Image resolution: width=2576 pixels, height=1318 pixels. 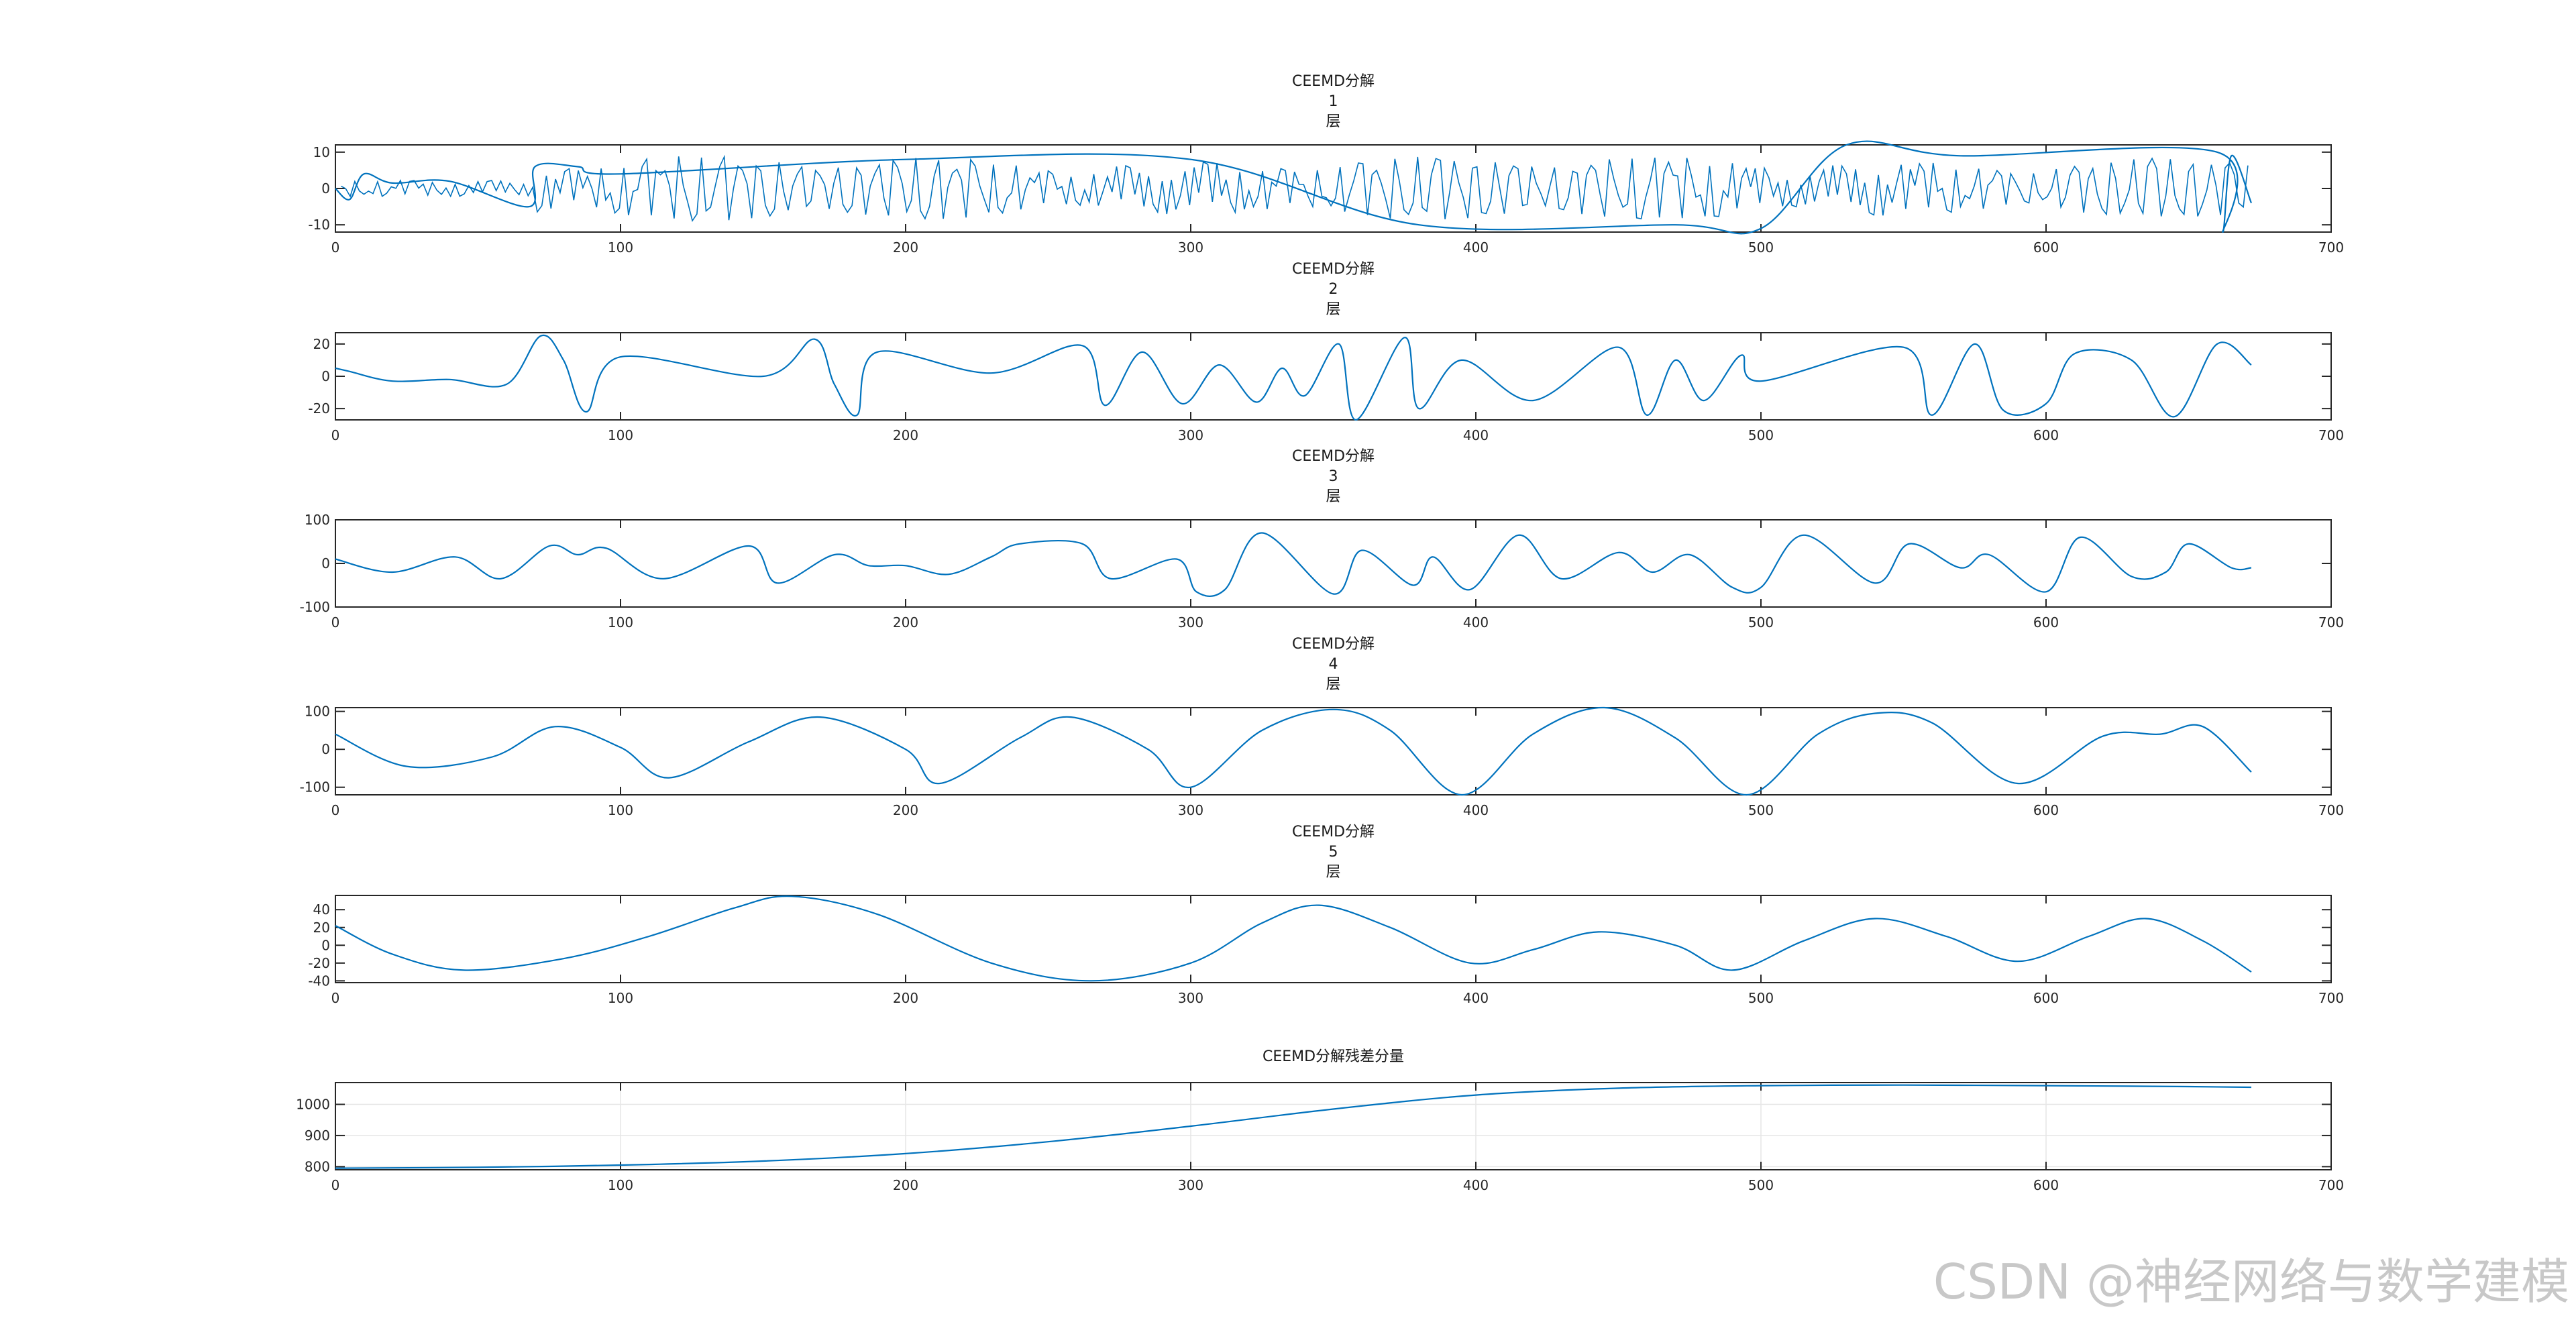 What do you see at coordinates (1333, 1056) in the screenshot?
I see `subplot-title-line: CEEMD分解残差分量` at bounding box center [1333, 1056].